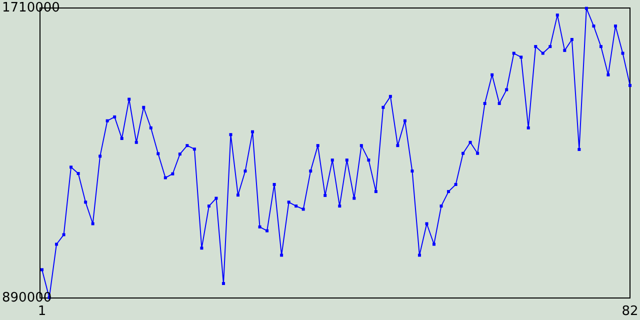 The image size is (640, 320). Describe the element at coordinates (630, 311) in the screenshot. I see `x-tick-label: 82` at that location.